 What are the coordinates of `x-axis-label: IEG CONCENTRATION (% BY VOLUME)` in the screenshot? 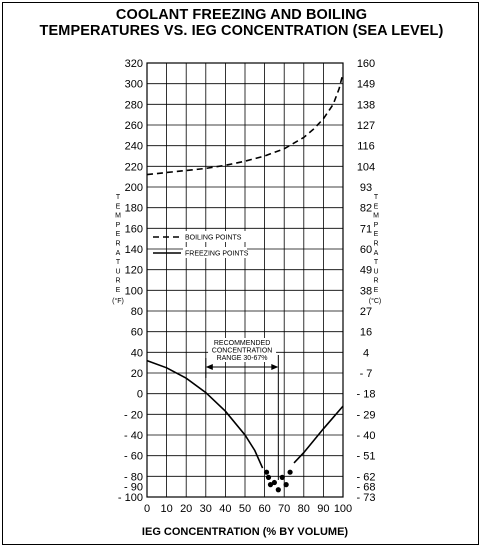 It's located at (245, 532).